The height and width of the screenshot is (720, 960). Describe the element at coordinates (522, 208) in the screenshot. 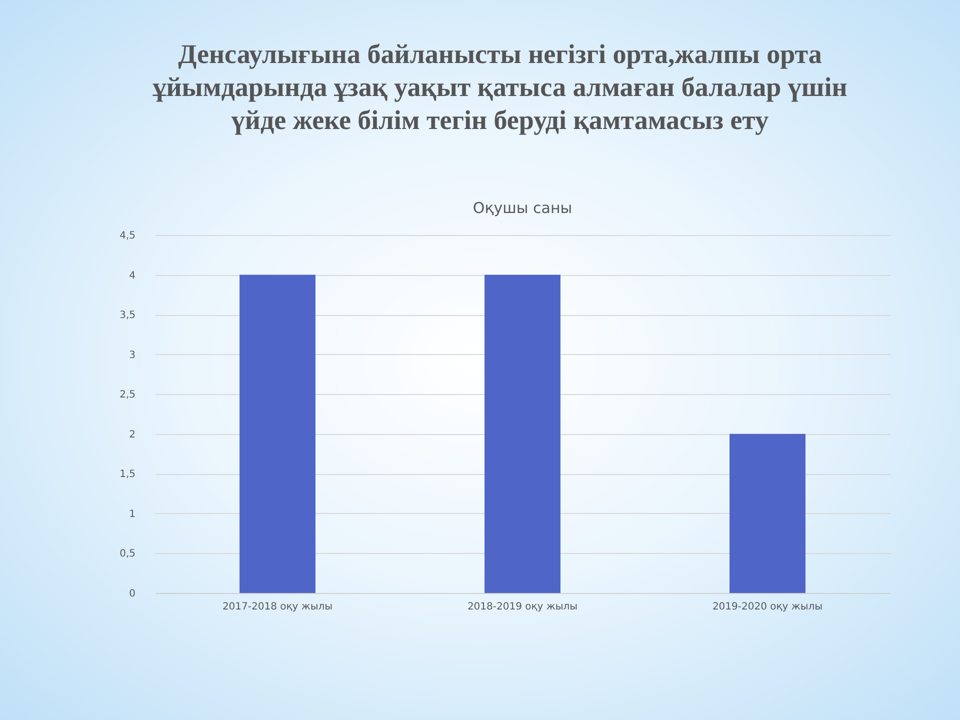

I see `chart-subtitle: Оқушы саны` at that location.